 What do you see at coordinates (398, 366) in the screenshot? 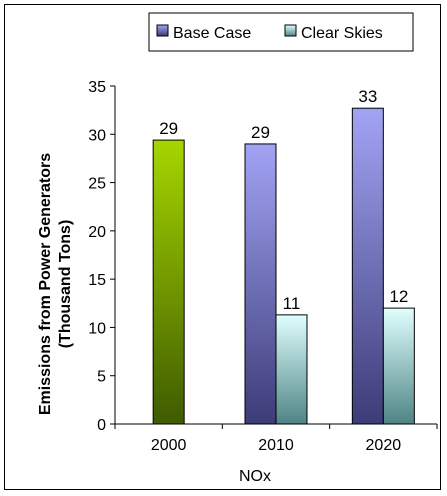
I see `bar-clear-skies-2020` at bounding box center [398, 366].